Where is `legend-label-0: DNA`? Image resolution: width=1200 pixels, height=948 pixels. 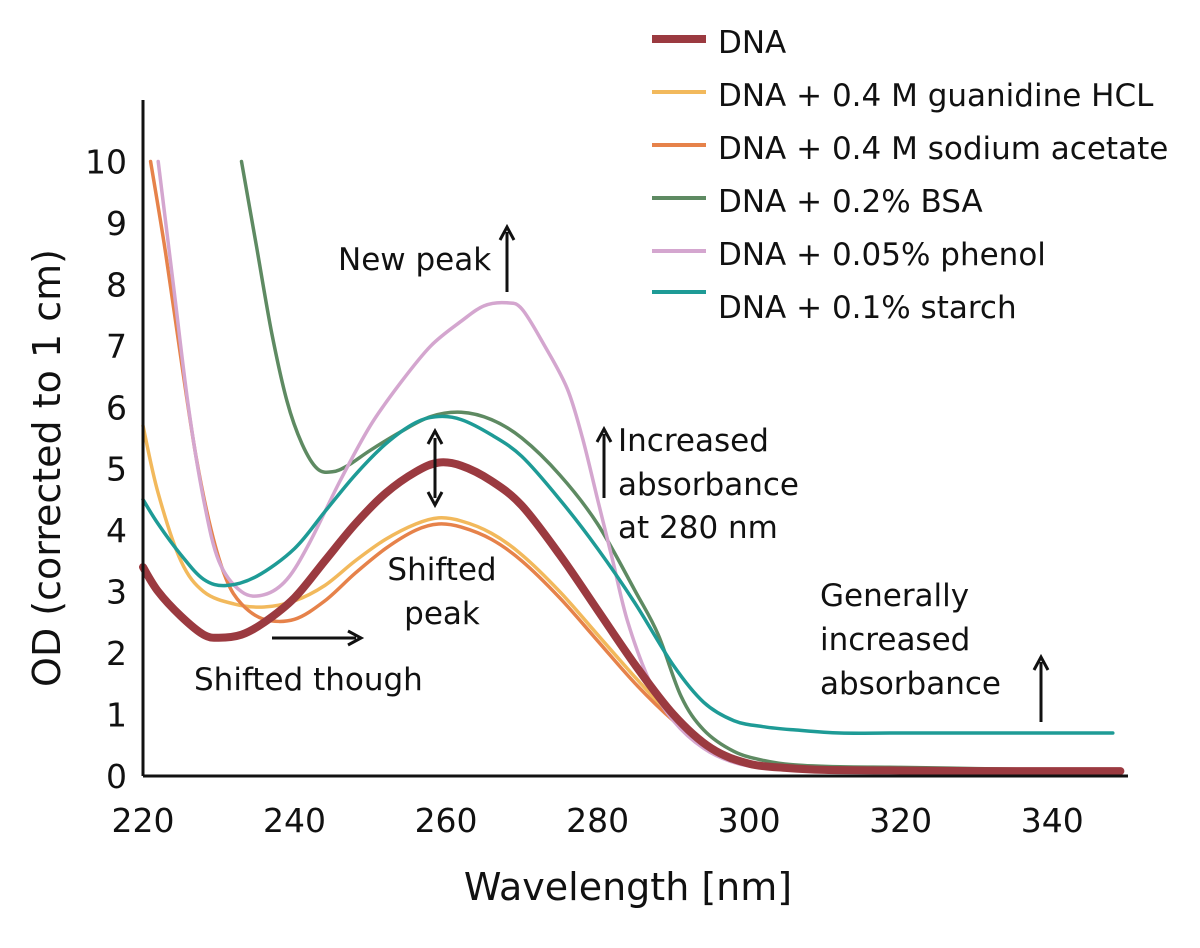 legend-label-0: DNA is located at coordinates (752, 43).